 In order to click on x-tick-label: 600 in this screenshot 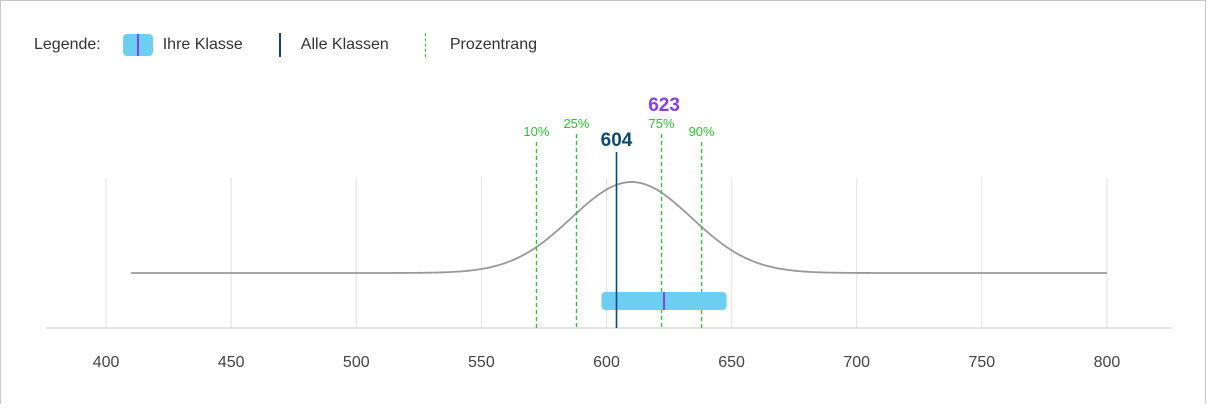, I will do `click(606, 362)`.